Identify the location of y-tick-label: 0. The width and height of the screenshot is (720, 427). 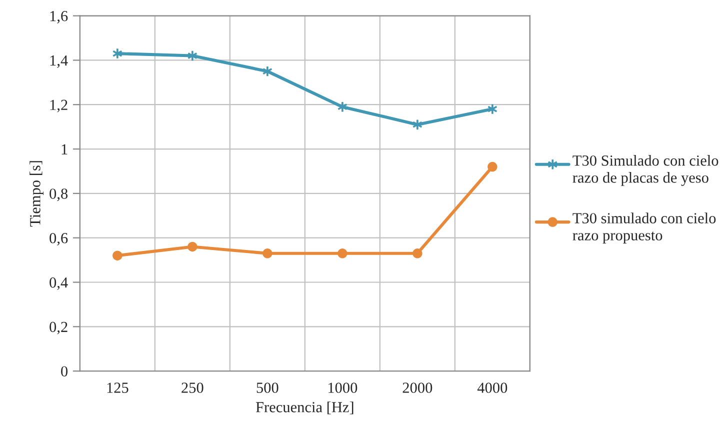
(64, 371).